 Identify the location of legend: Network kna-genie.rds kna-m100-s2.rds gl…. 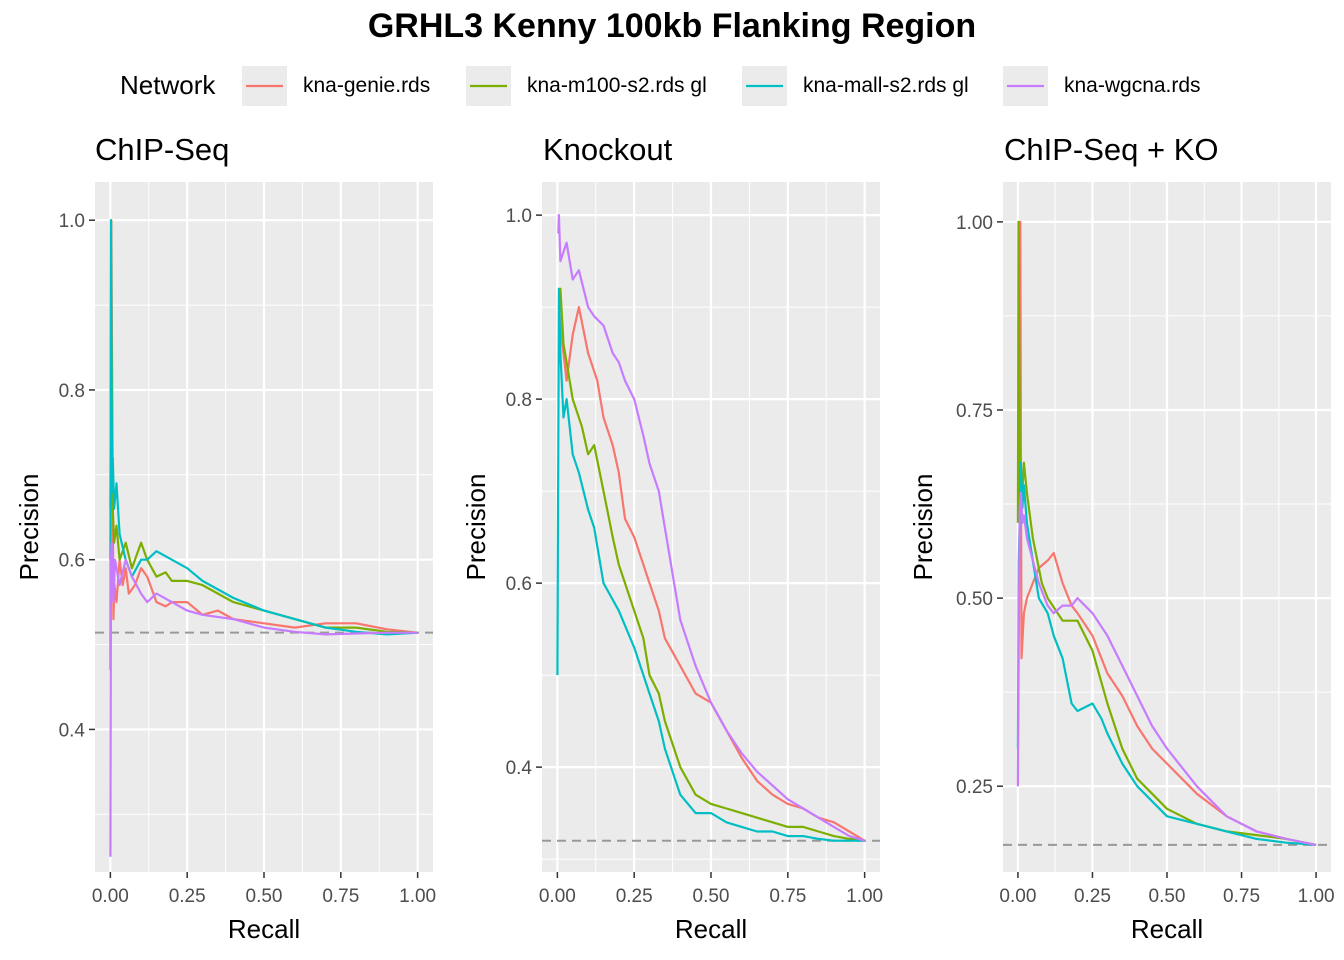
(660, 86).